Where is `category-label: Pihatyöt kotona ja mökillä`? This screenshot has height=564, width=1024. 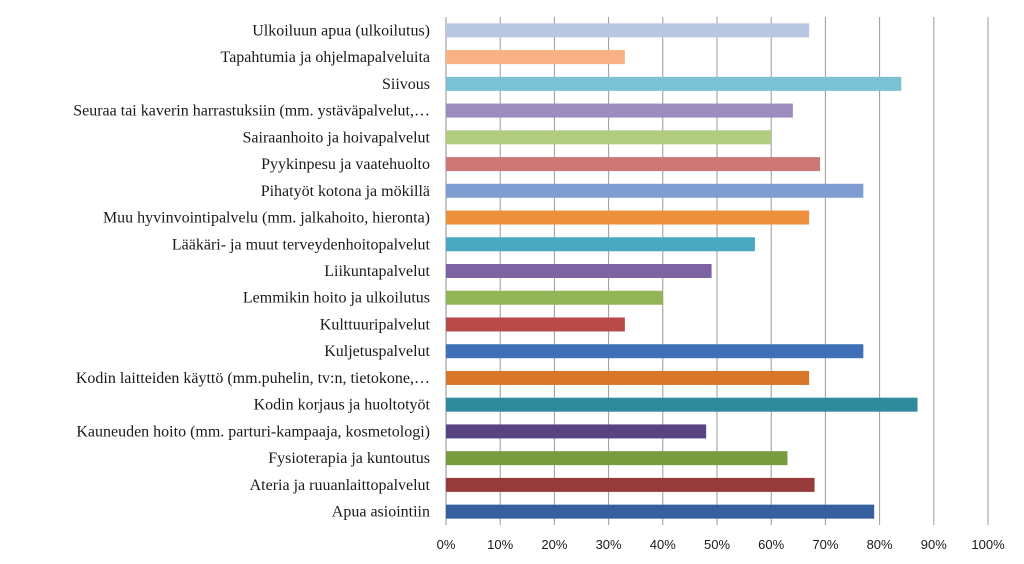
category-label: Pihatyöt kotona ja mökillä is located at coordinates (345, 191).